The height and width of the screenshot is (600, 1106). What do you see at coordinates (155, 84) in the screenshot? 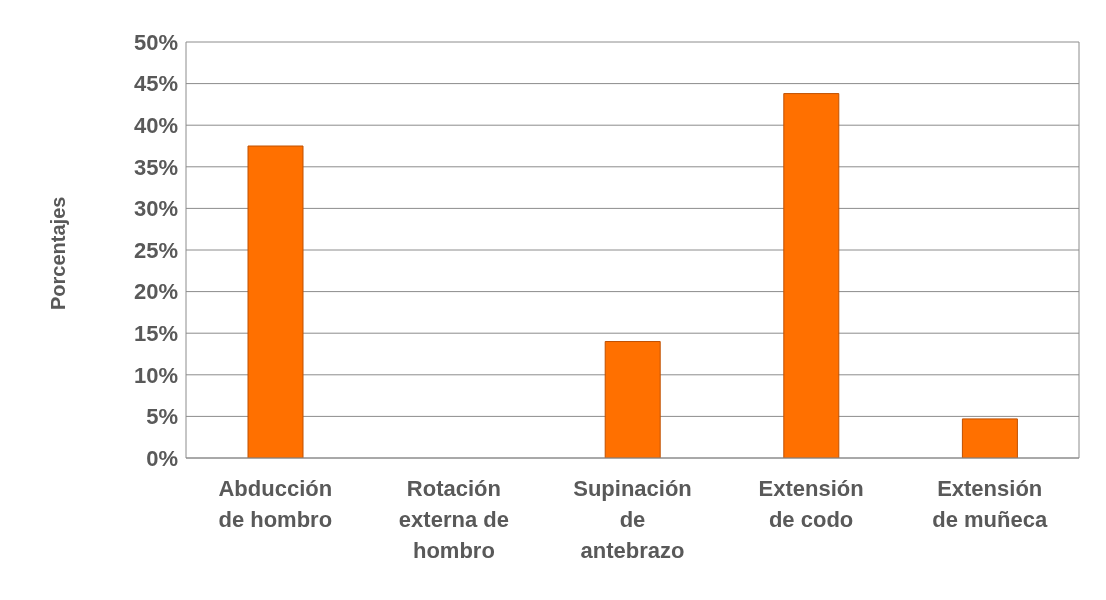
I see `y-tick-label: 45%` at bounding box center [155, 84].